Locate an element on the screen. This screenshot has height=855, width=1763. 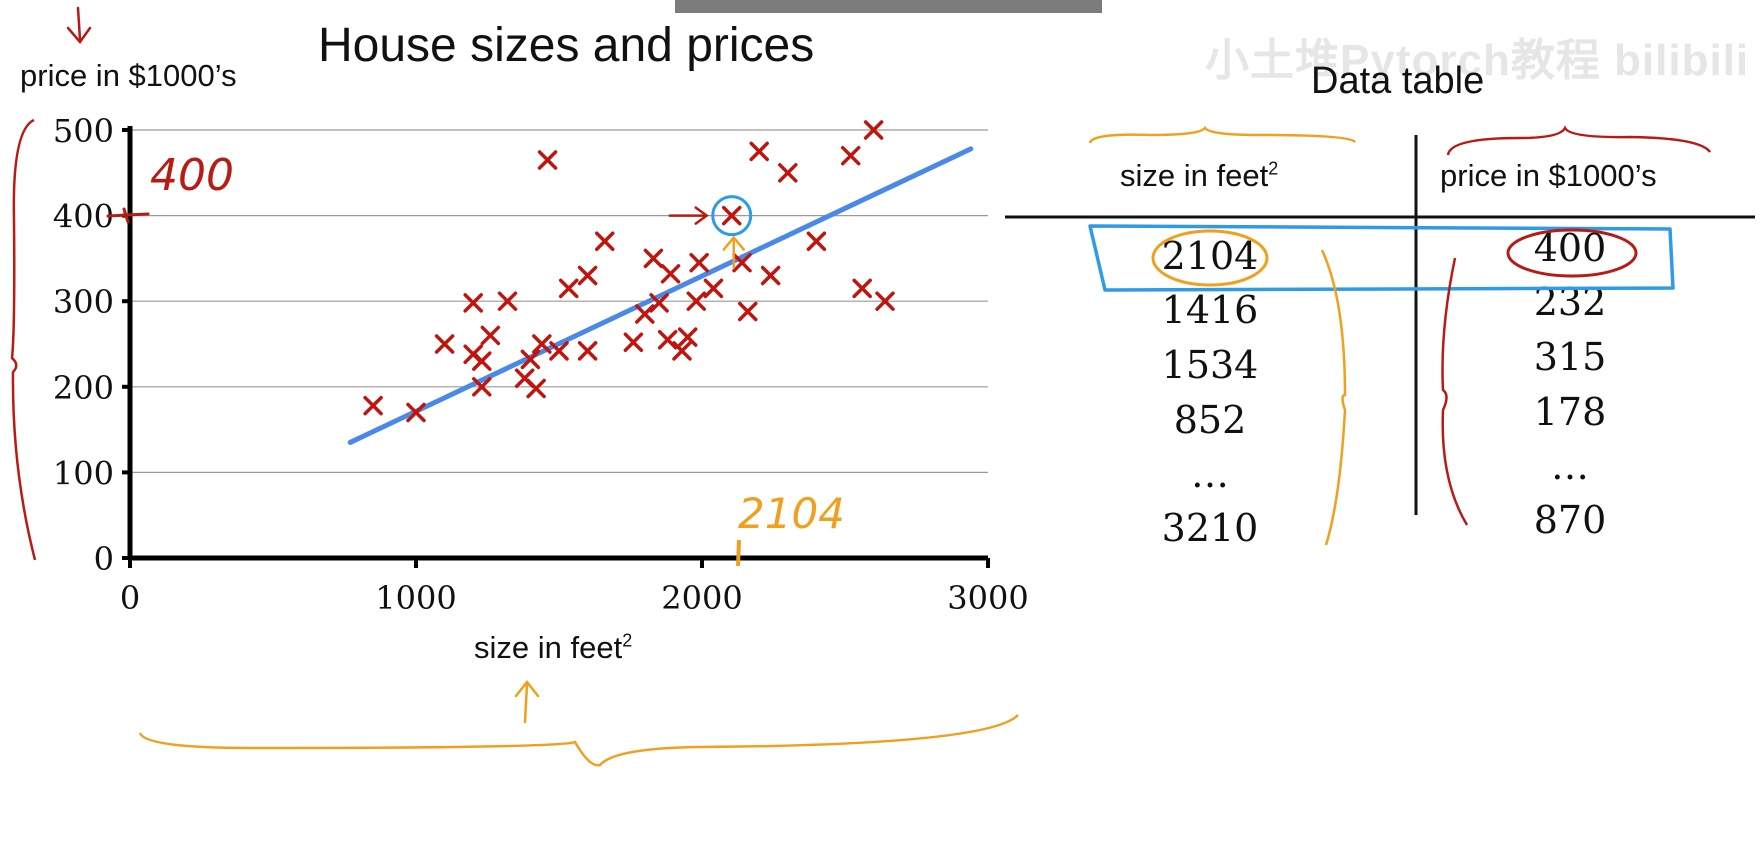
y-tick-label: 0 is located at coordinates (104, 559).